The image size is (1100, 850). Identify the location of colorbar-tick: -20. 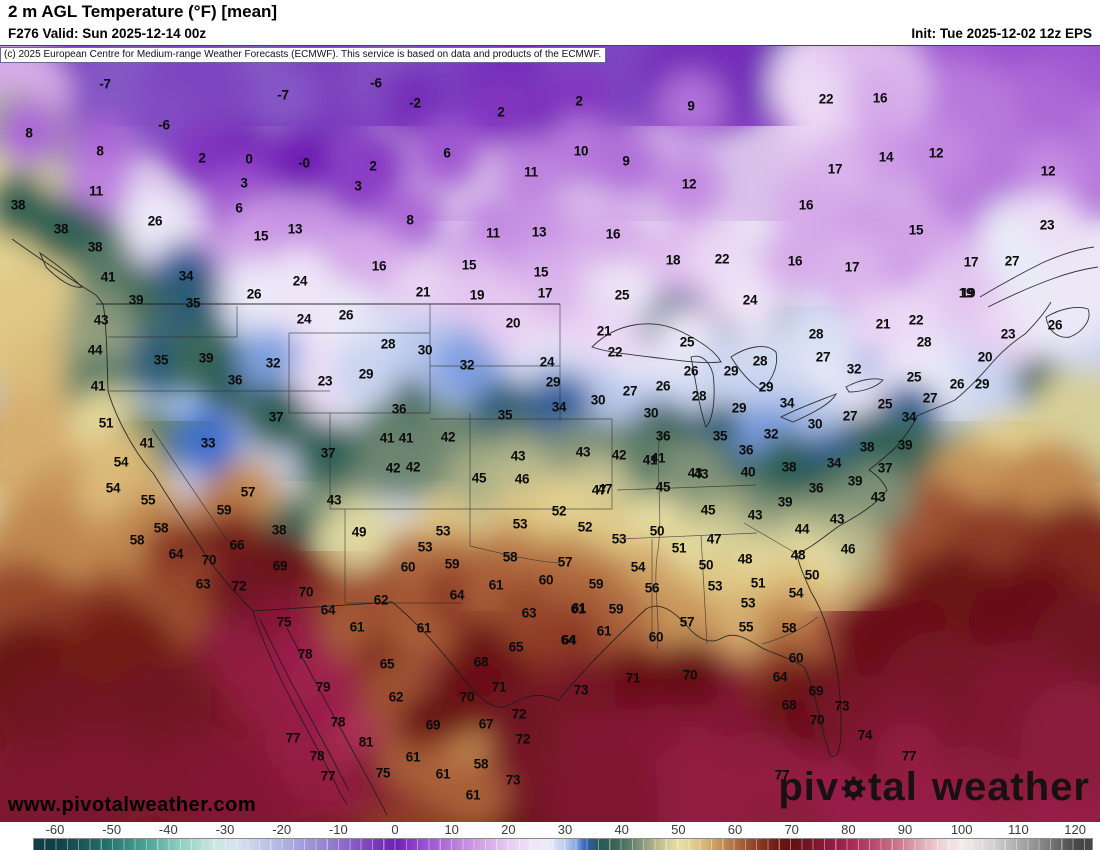
(282, 829).